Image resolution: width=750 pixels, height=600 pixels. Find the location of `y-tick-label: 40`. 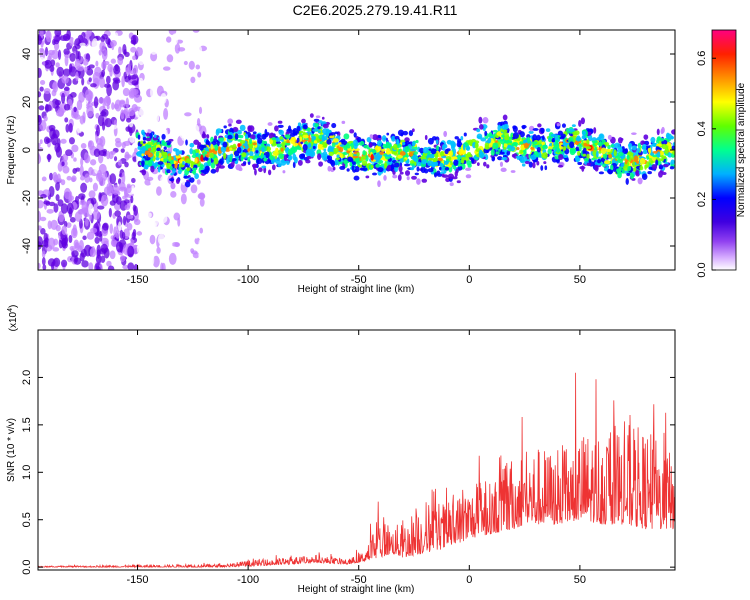

y-tick-label: 40 is located at coordinates (27, 54).